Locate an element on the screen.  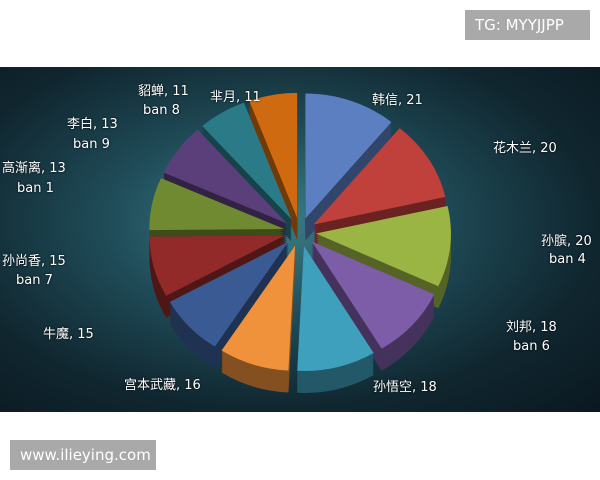
label-sunbin: 孙膑, 20 is located at coordinates (566, 241).